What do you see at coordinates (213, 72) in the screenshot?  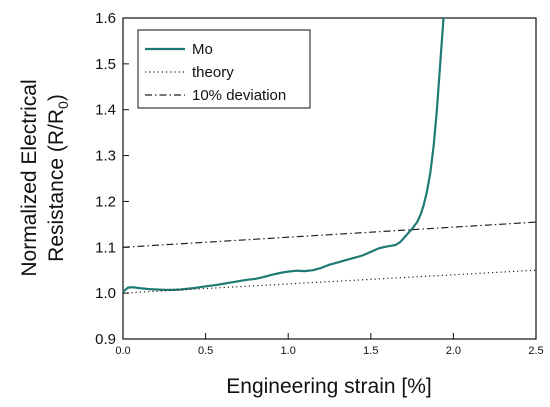 I see `legend-label-theory: theory` at bounding box center [213, 72].